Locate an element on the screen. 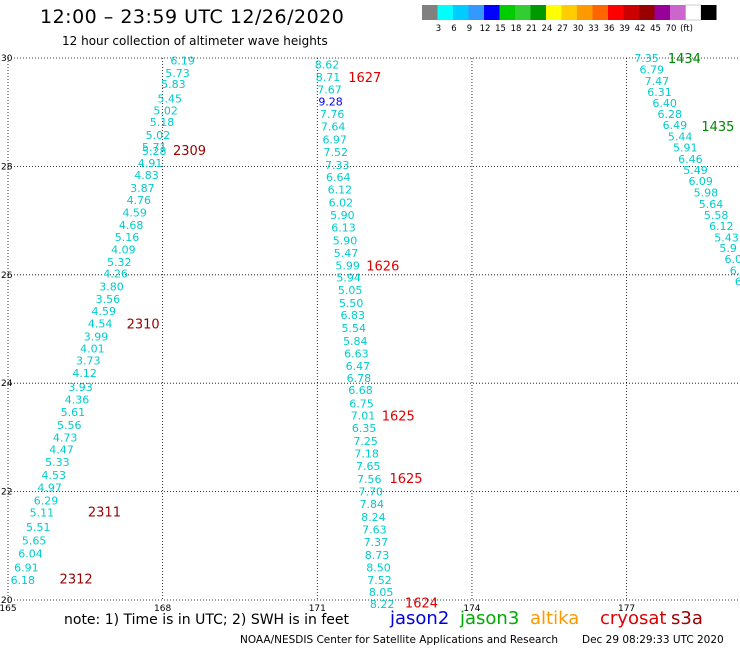  wave-height-value: 5.49 is located at coordinates (695, 170).